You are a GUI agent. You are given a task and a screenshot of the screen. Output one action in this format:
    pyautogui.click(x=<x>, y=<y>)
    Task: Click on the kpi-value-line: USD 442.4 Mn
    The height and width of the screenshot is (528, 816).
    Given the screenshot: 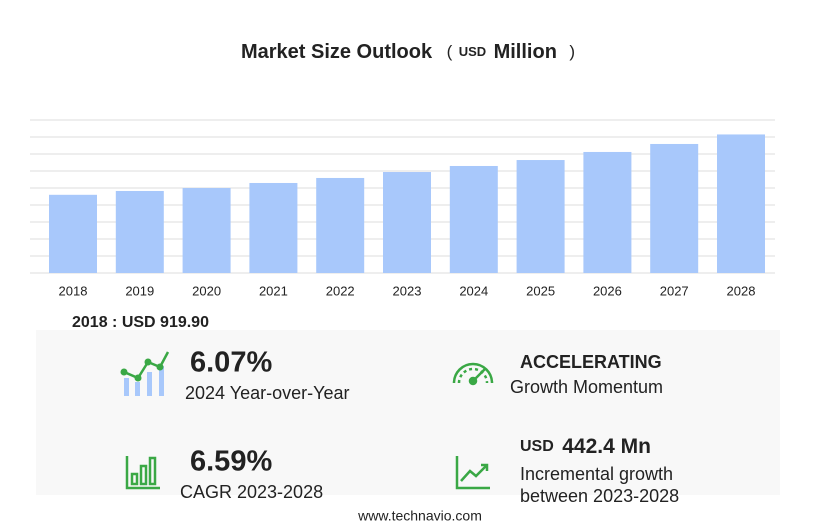 What is the action you would take?
    pyautogui.click(x=585, y=446)
    